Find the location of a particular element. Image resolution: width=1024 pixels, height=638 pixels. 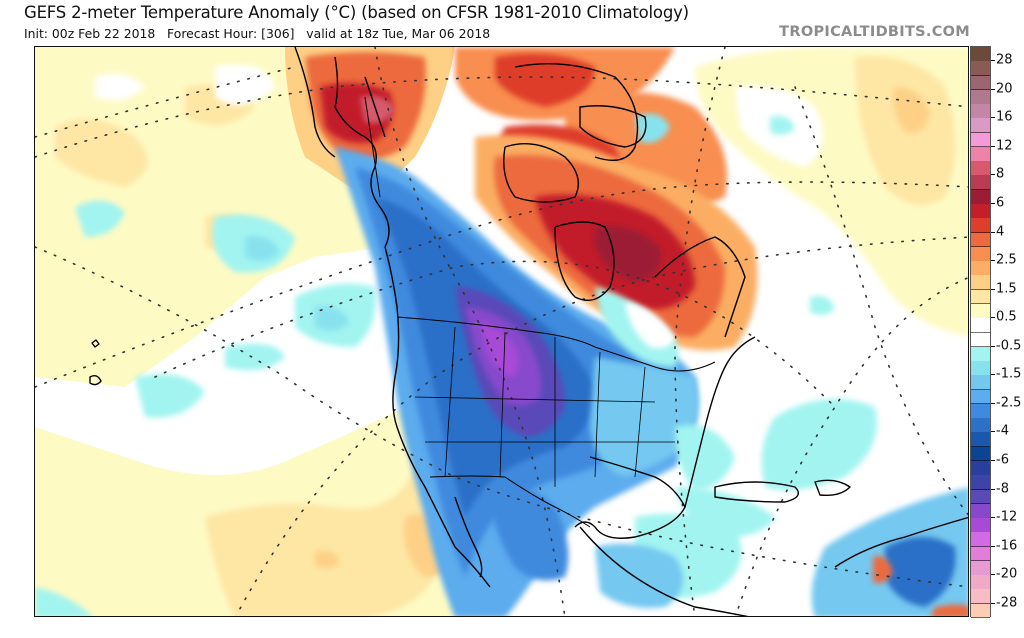

colorbar-label: 8 is located at coordinates (1000, 174).